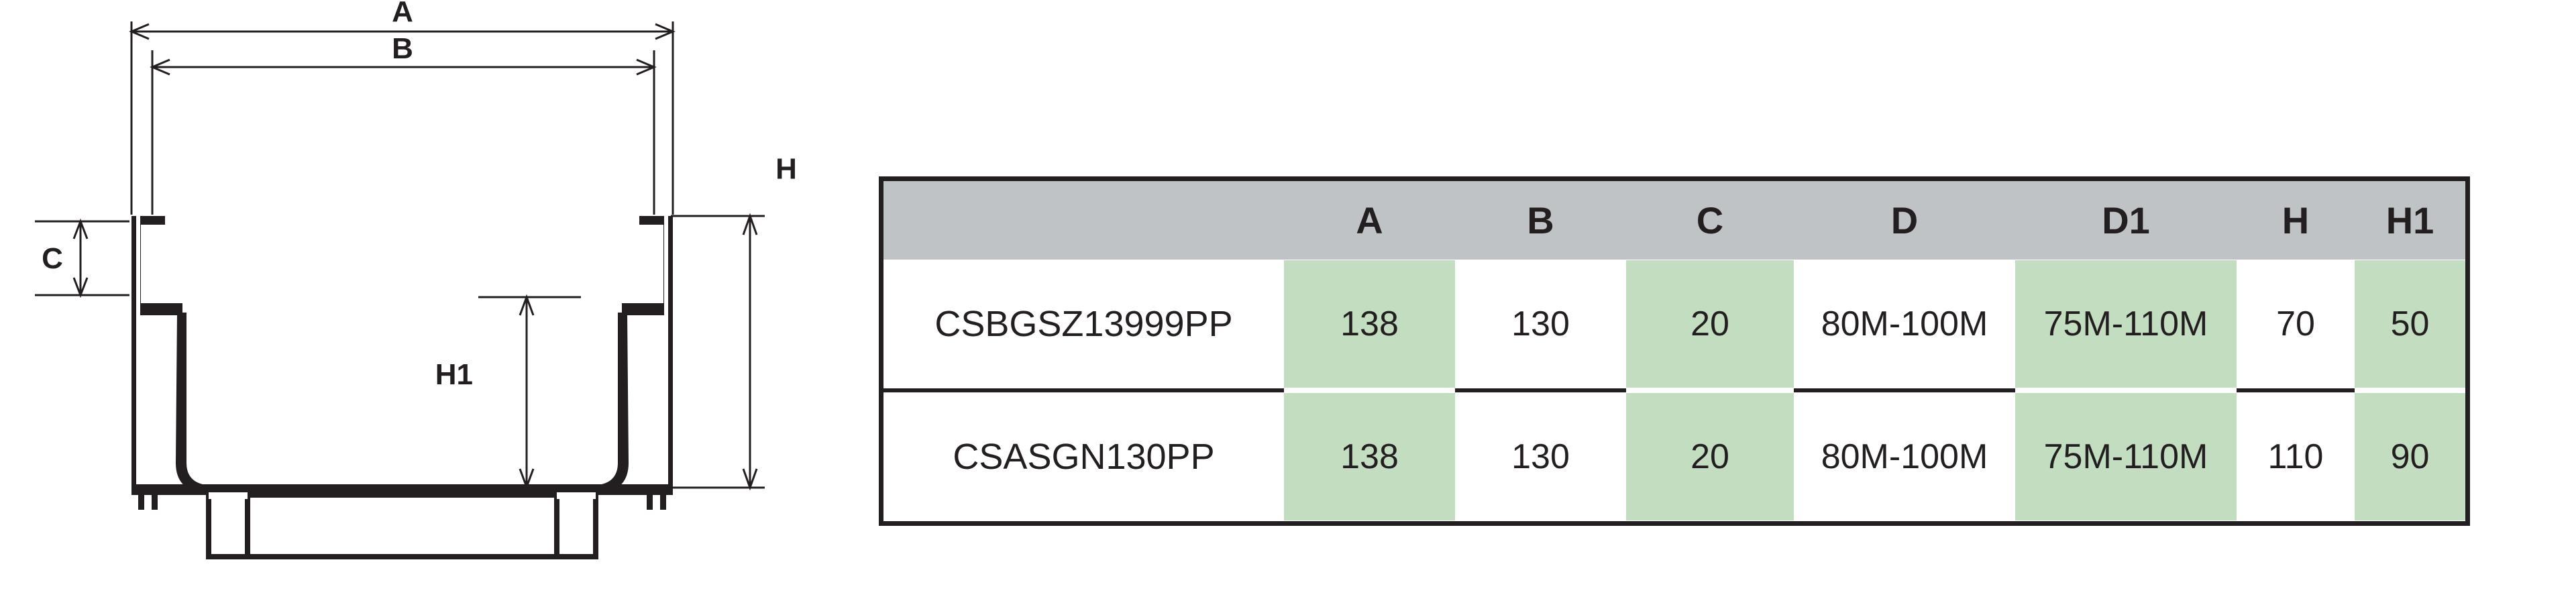 This screenshot has height=605, width=2576. What do you see at coordinates (402, 525) in the screenshot?
I see `outlet-socket-box` at bounding box center [402, 525].